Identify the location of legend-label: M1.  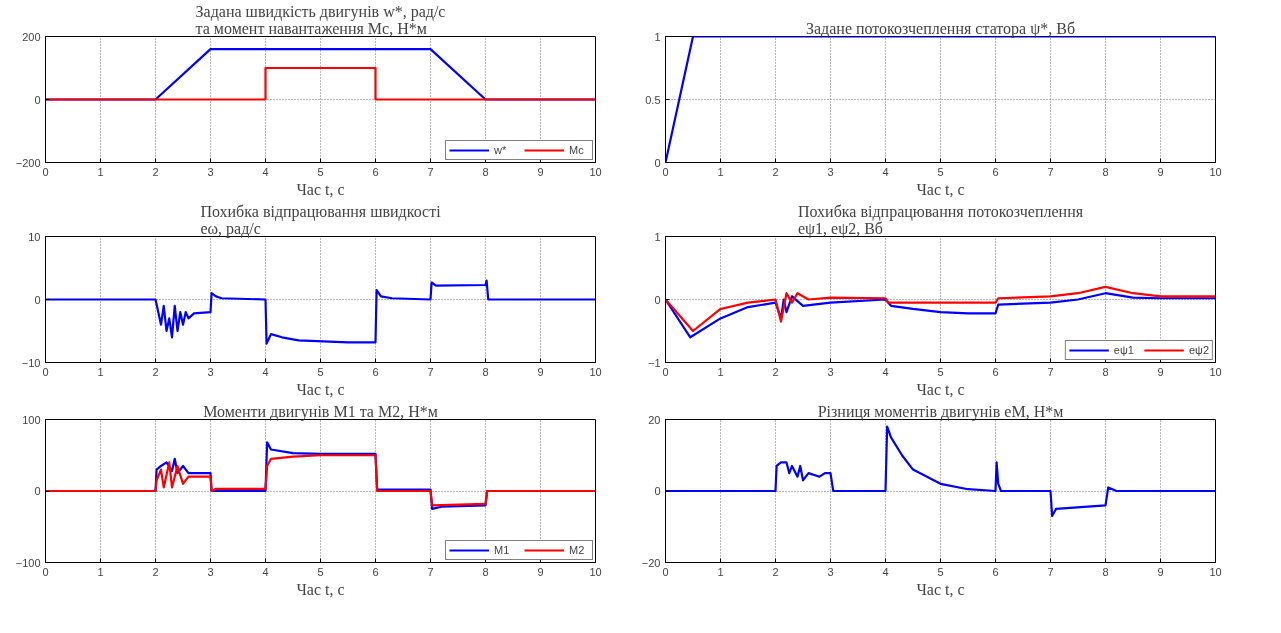
(502, 550).